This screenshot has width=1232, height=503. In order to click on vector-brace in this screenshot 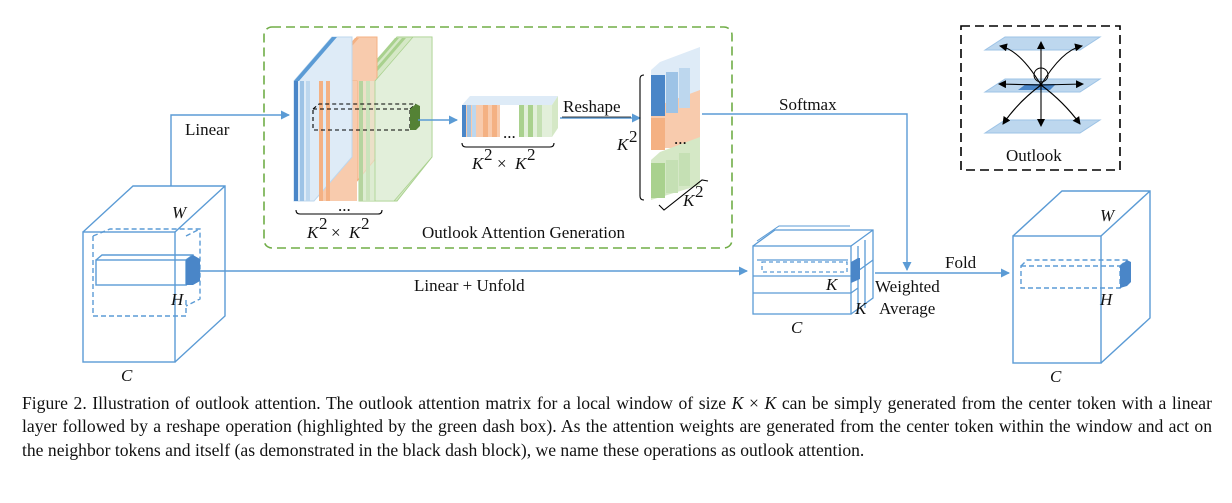, I will do `click(508, 145)`.